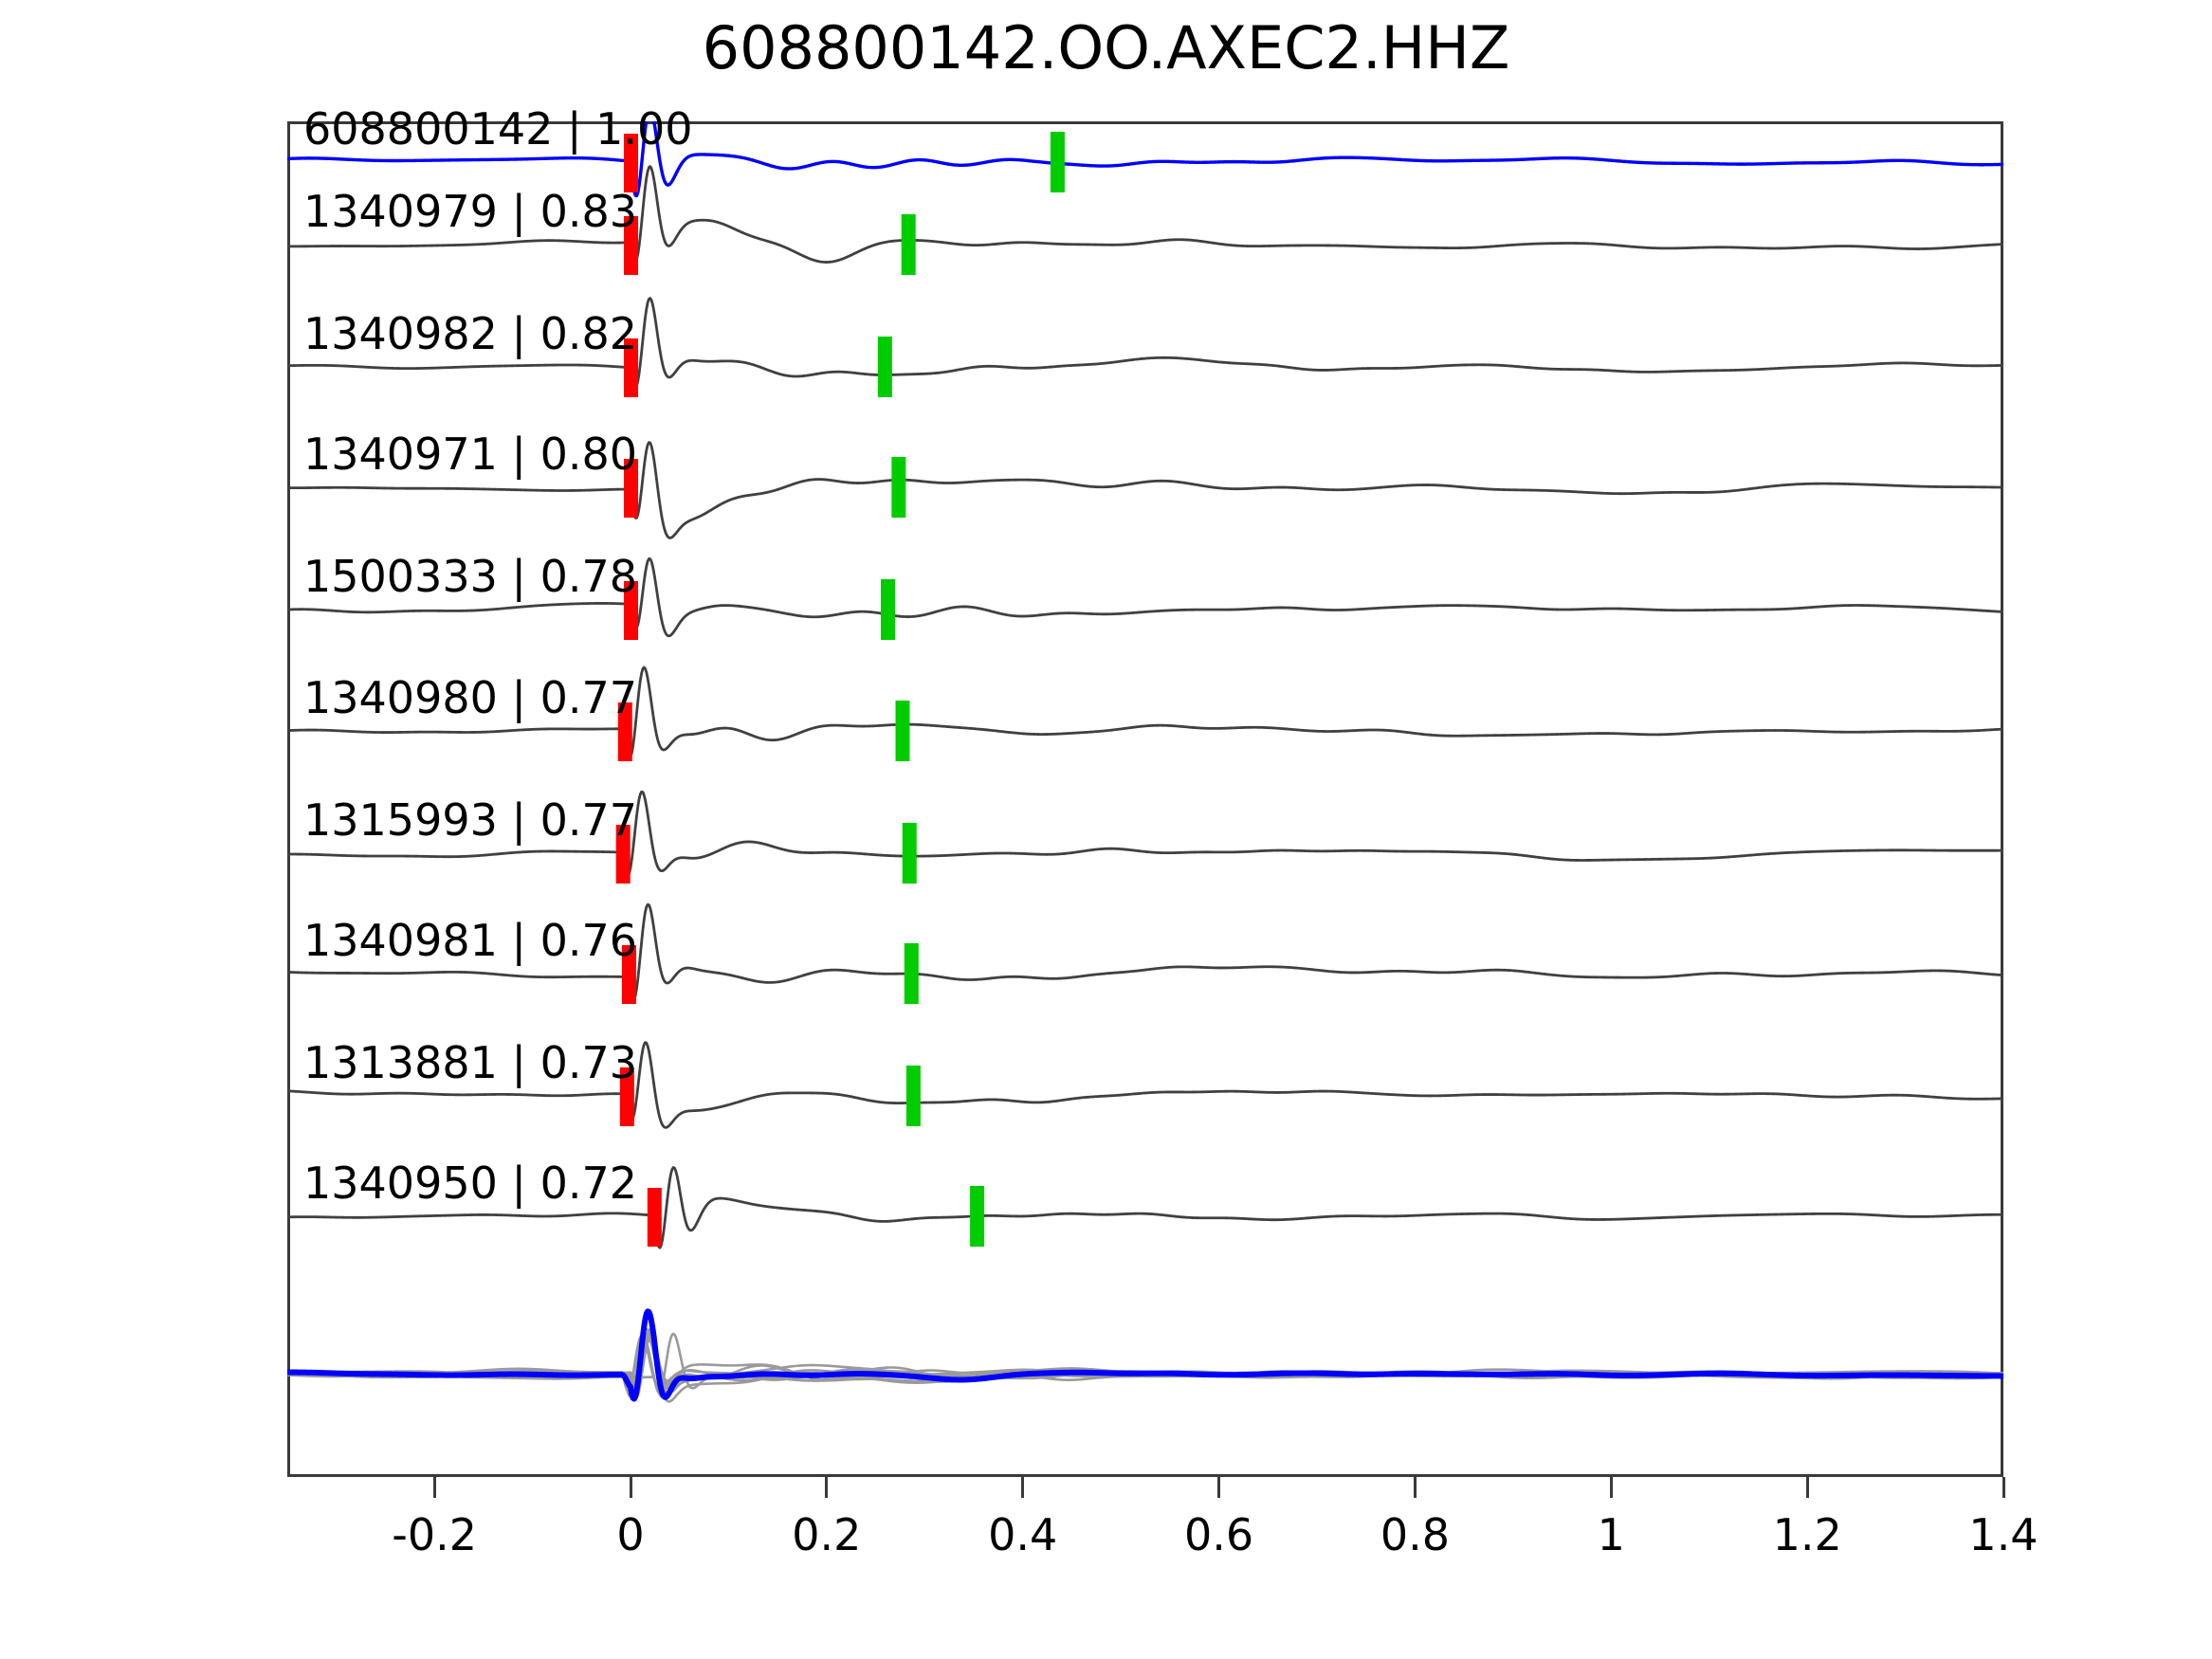 The image size is (2212, 1659). What do you see at coordinates (1611, 1534) in the screenshot?
I see `x-axis-tick-label: 1` at bounding box center [1611, 1534].